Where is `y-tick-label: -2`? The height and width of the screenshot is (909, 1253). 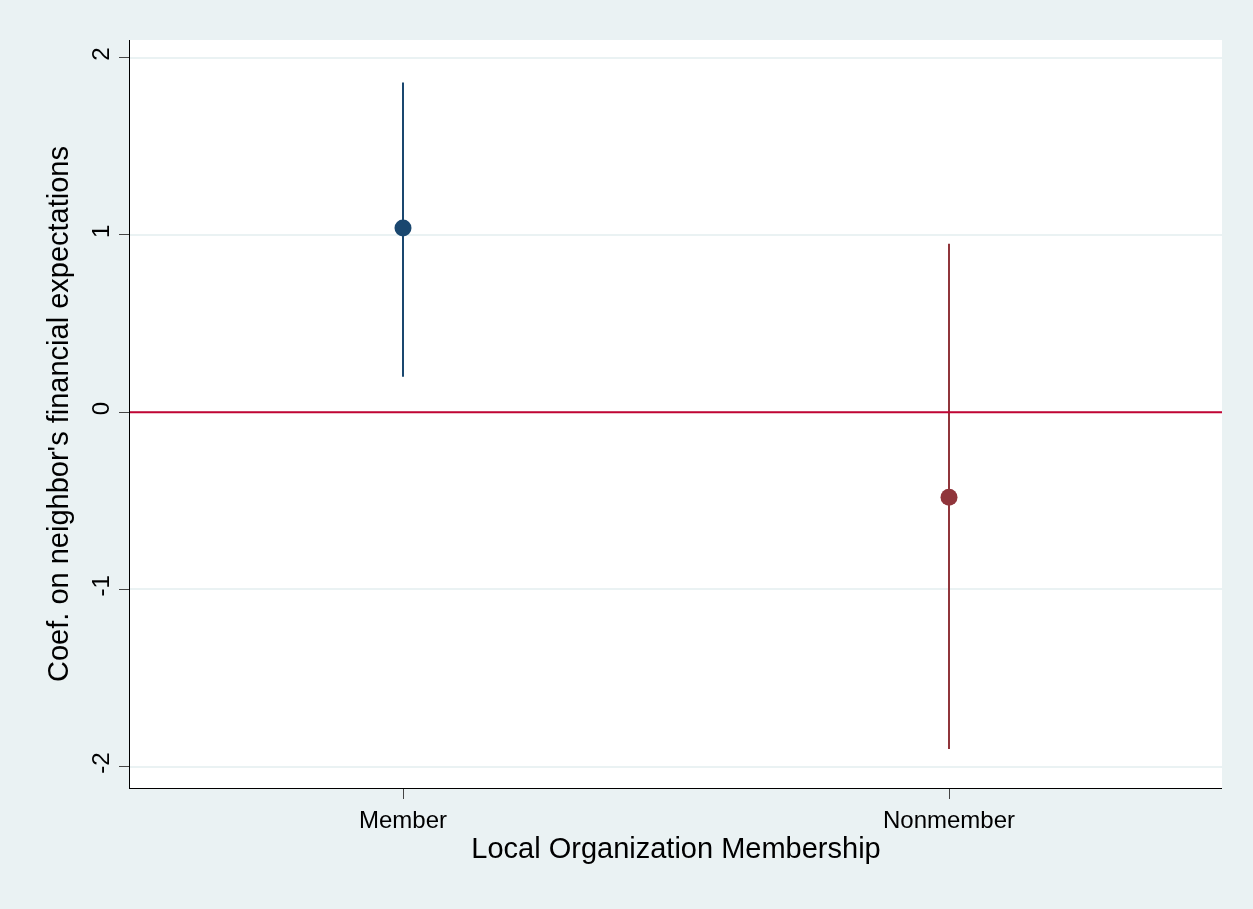 y-tick-label: -2 is located at coordinates (101, 763).